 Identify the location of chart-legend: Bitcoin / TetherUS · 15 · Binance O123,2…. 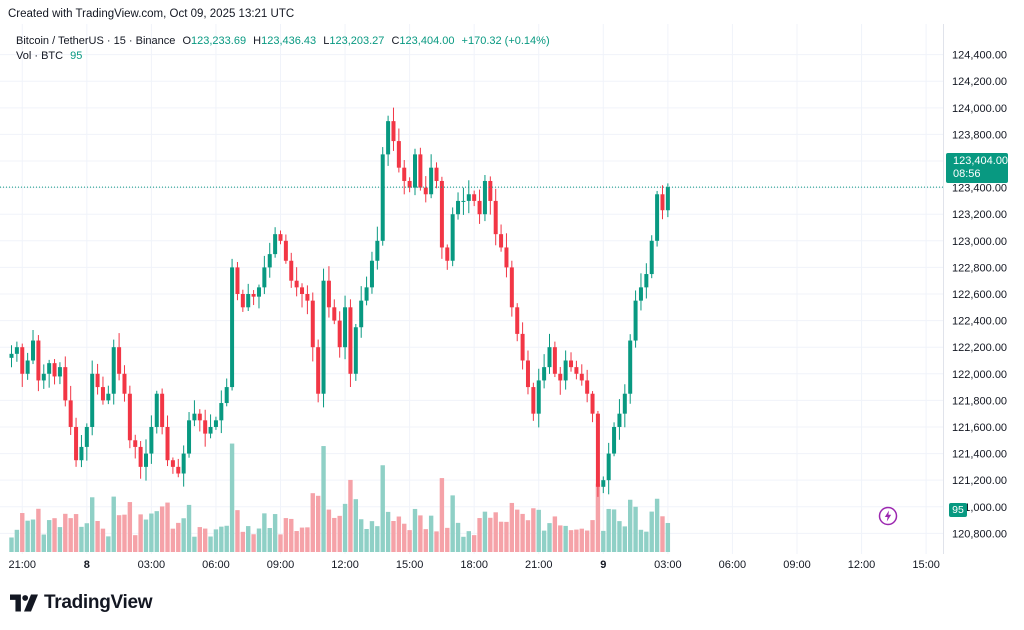
(283, 49).